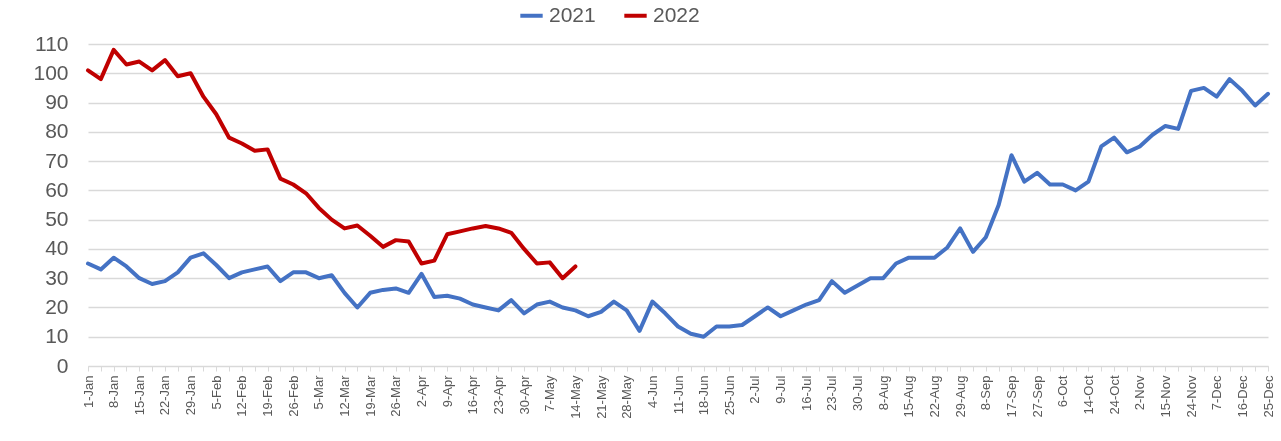 This screenshot has height=441, width=1281. Describe the element at coordinates (781, 389) in the screenshot. I see `x-tick-label: 9-Jul` at that location.